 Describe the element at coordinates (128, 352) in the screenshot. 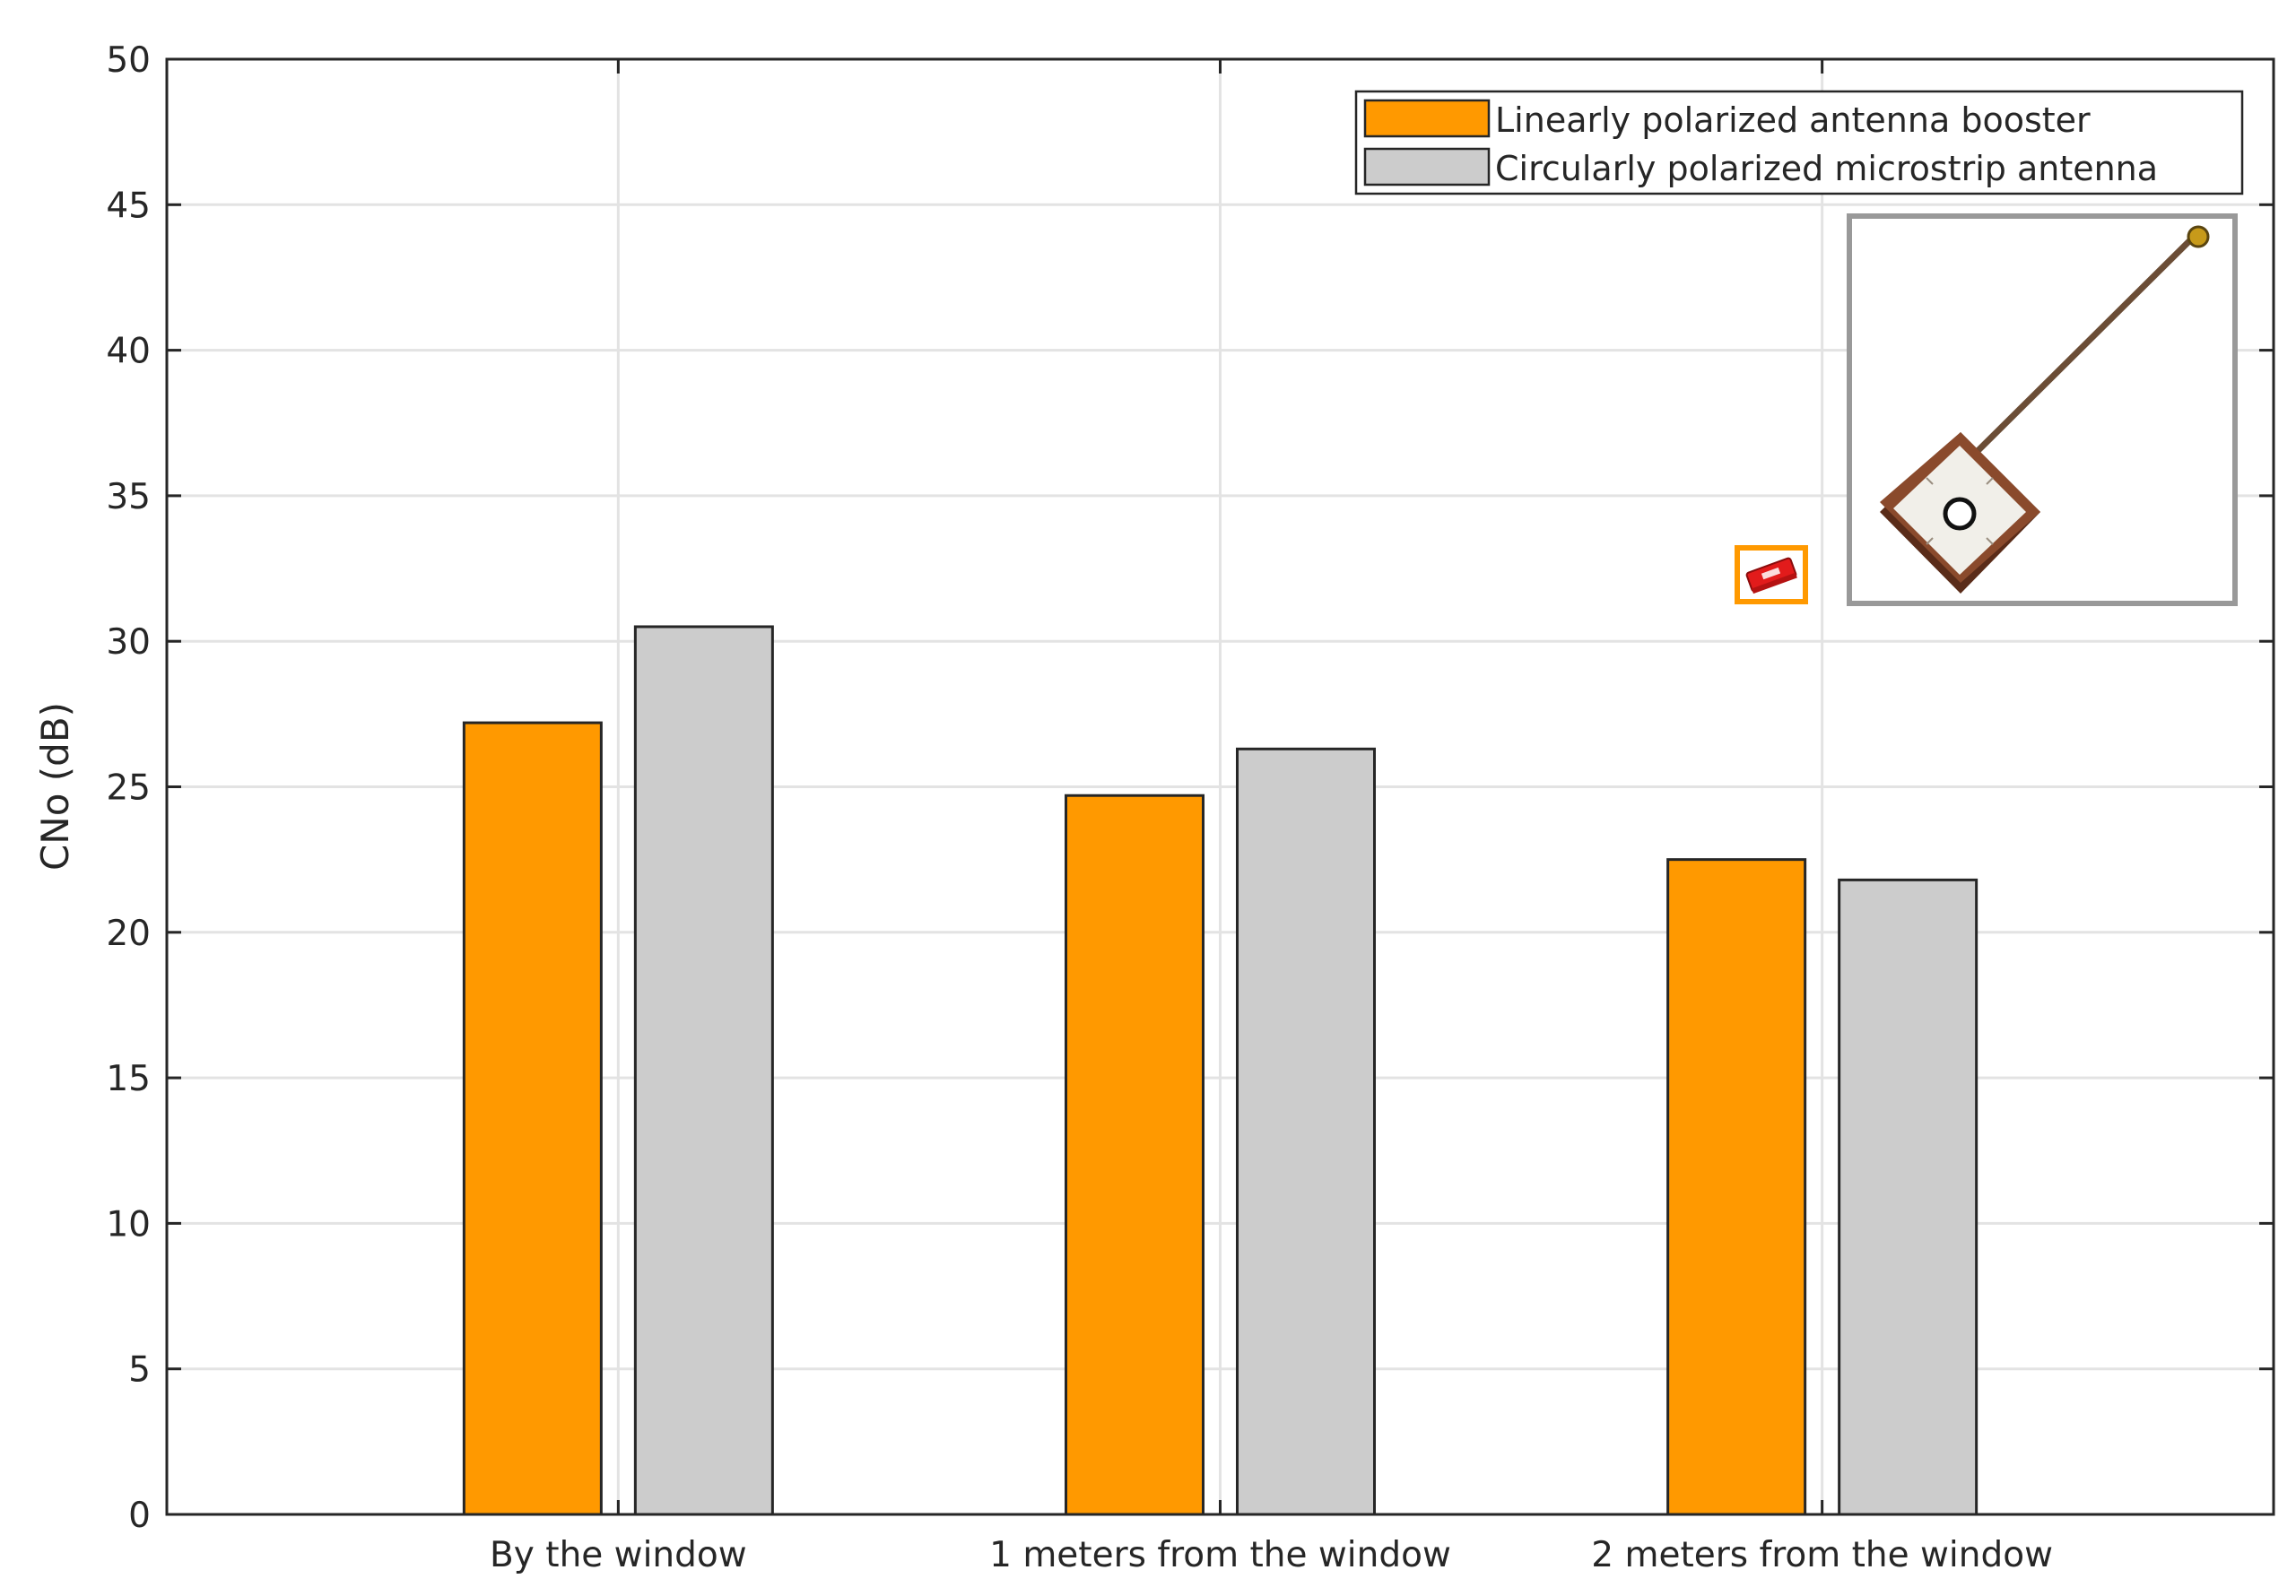

I see `y-tick-label: 40` at that location.